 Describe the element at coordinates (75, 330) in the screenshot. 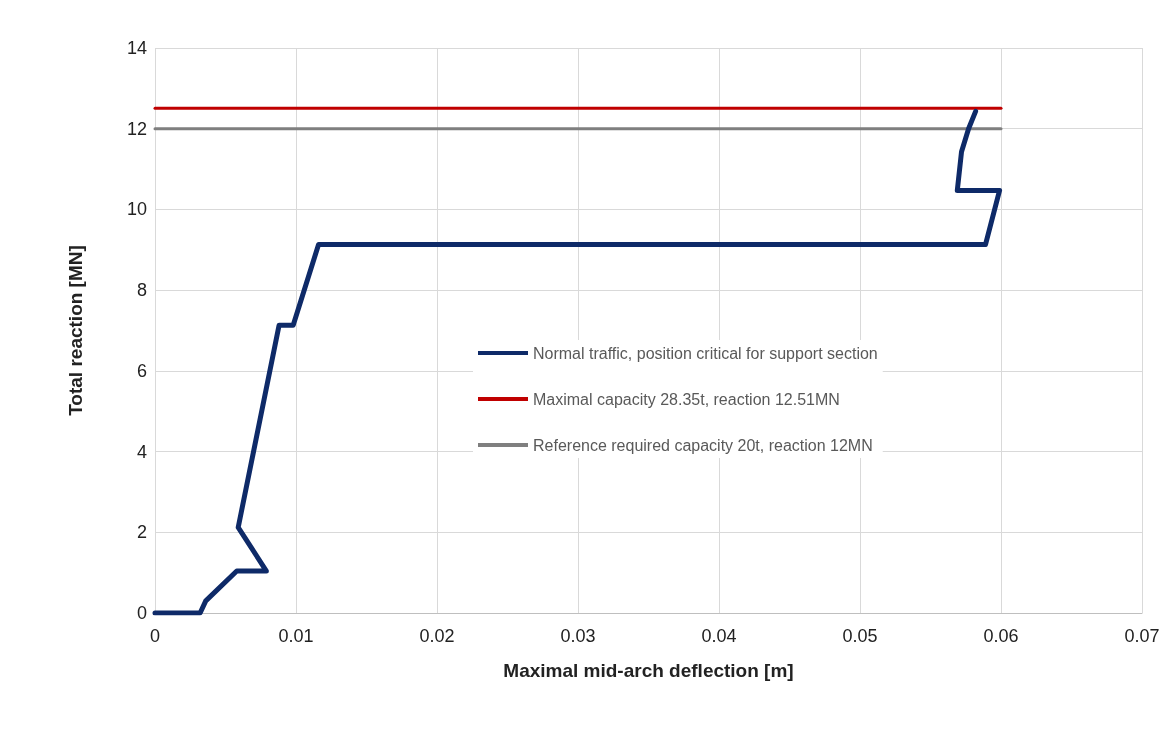

I see `y-axis-title: Total reaction [MN]` at that location.